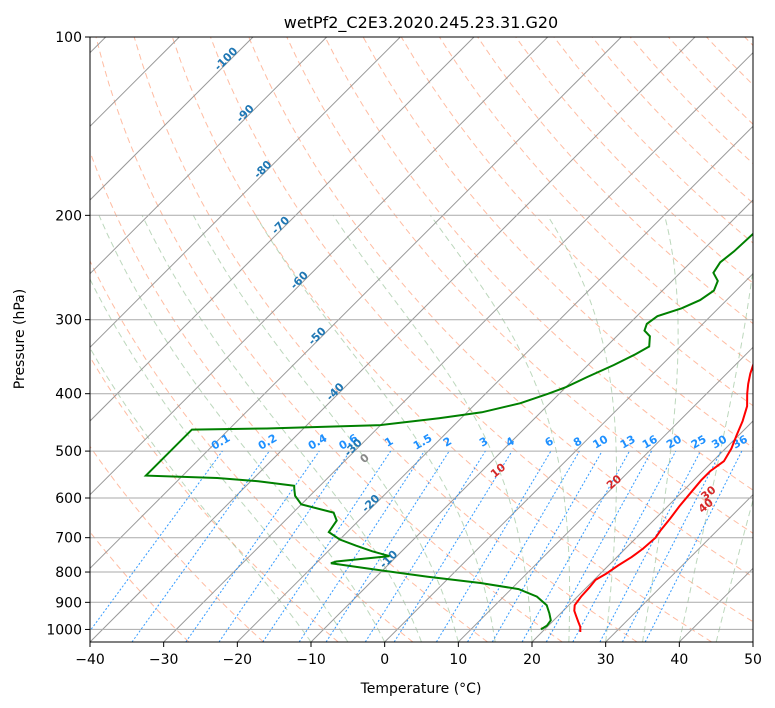 The width and height of the screenshot is (775, 708). What do you see at coordinates (20, 339) in the screenshot?
I see `y-axis-label: Pressure (hPa)` at bounding box center [20, 339].